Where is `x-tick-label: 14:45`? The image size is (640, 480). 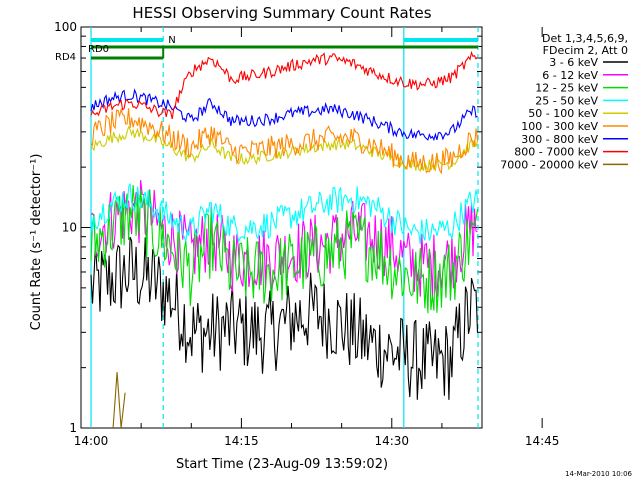 x-tick-label: 14:45 is located at coordinates (542, 441).